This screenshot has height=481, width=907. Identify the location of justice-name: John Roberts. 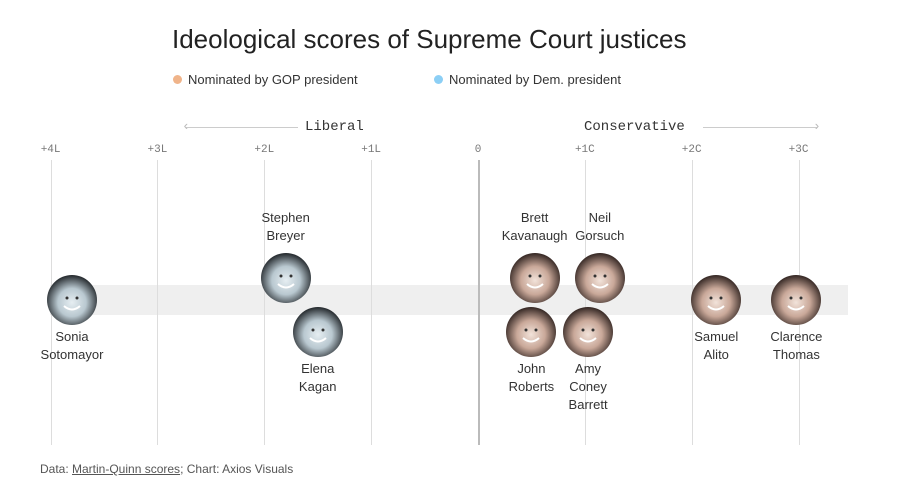
(531, 377).